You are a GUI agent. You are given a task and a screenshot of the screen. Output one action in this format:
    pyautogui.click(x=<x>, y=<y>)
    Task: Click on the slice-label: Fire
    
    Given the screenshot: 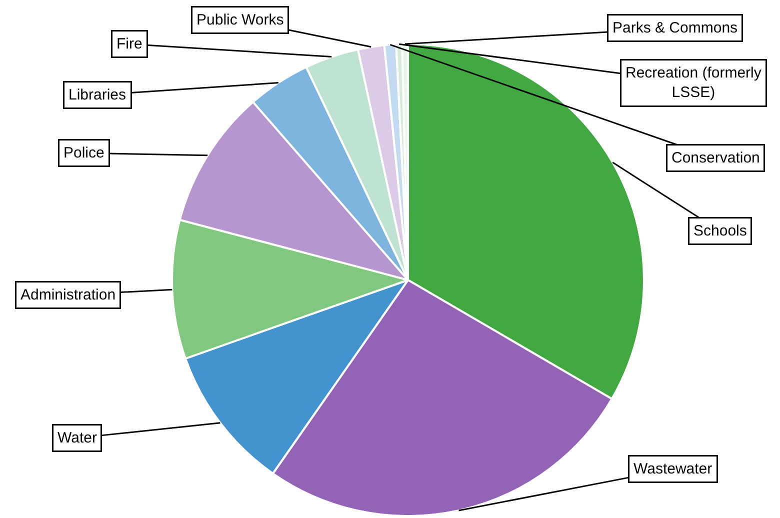 What is the action you would take?
    pyautogui.click(x=129, y=44)
    